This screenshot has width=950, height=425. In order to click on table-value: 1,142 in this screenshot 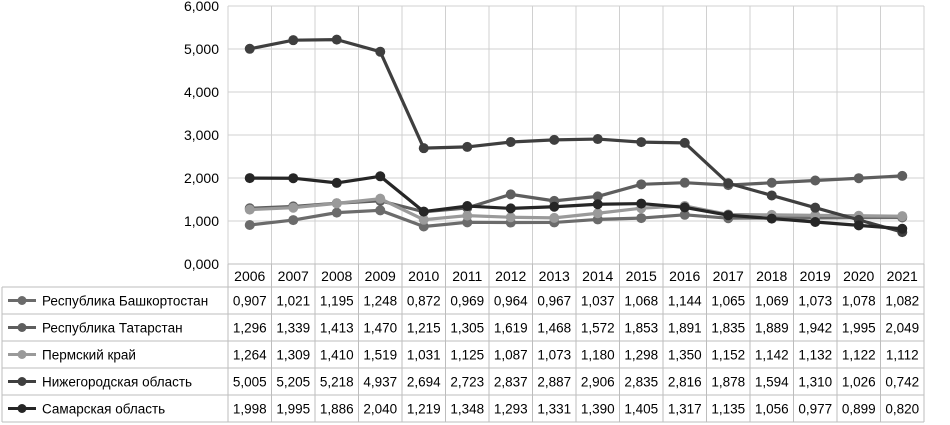, I will do `click(772, 355)`.